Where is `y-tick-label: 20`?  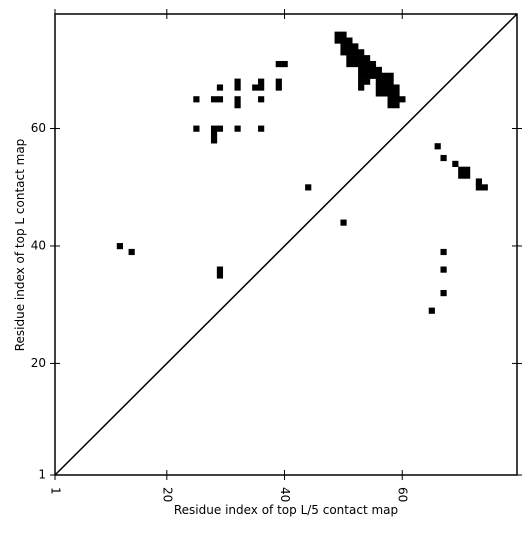 y-tick-label: 20 is located at coordinates (38, 363).